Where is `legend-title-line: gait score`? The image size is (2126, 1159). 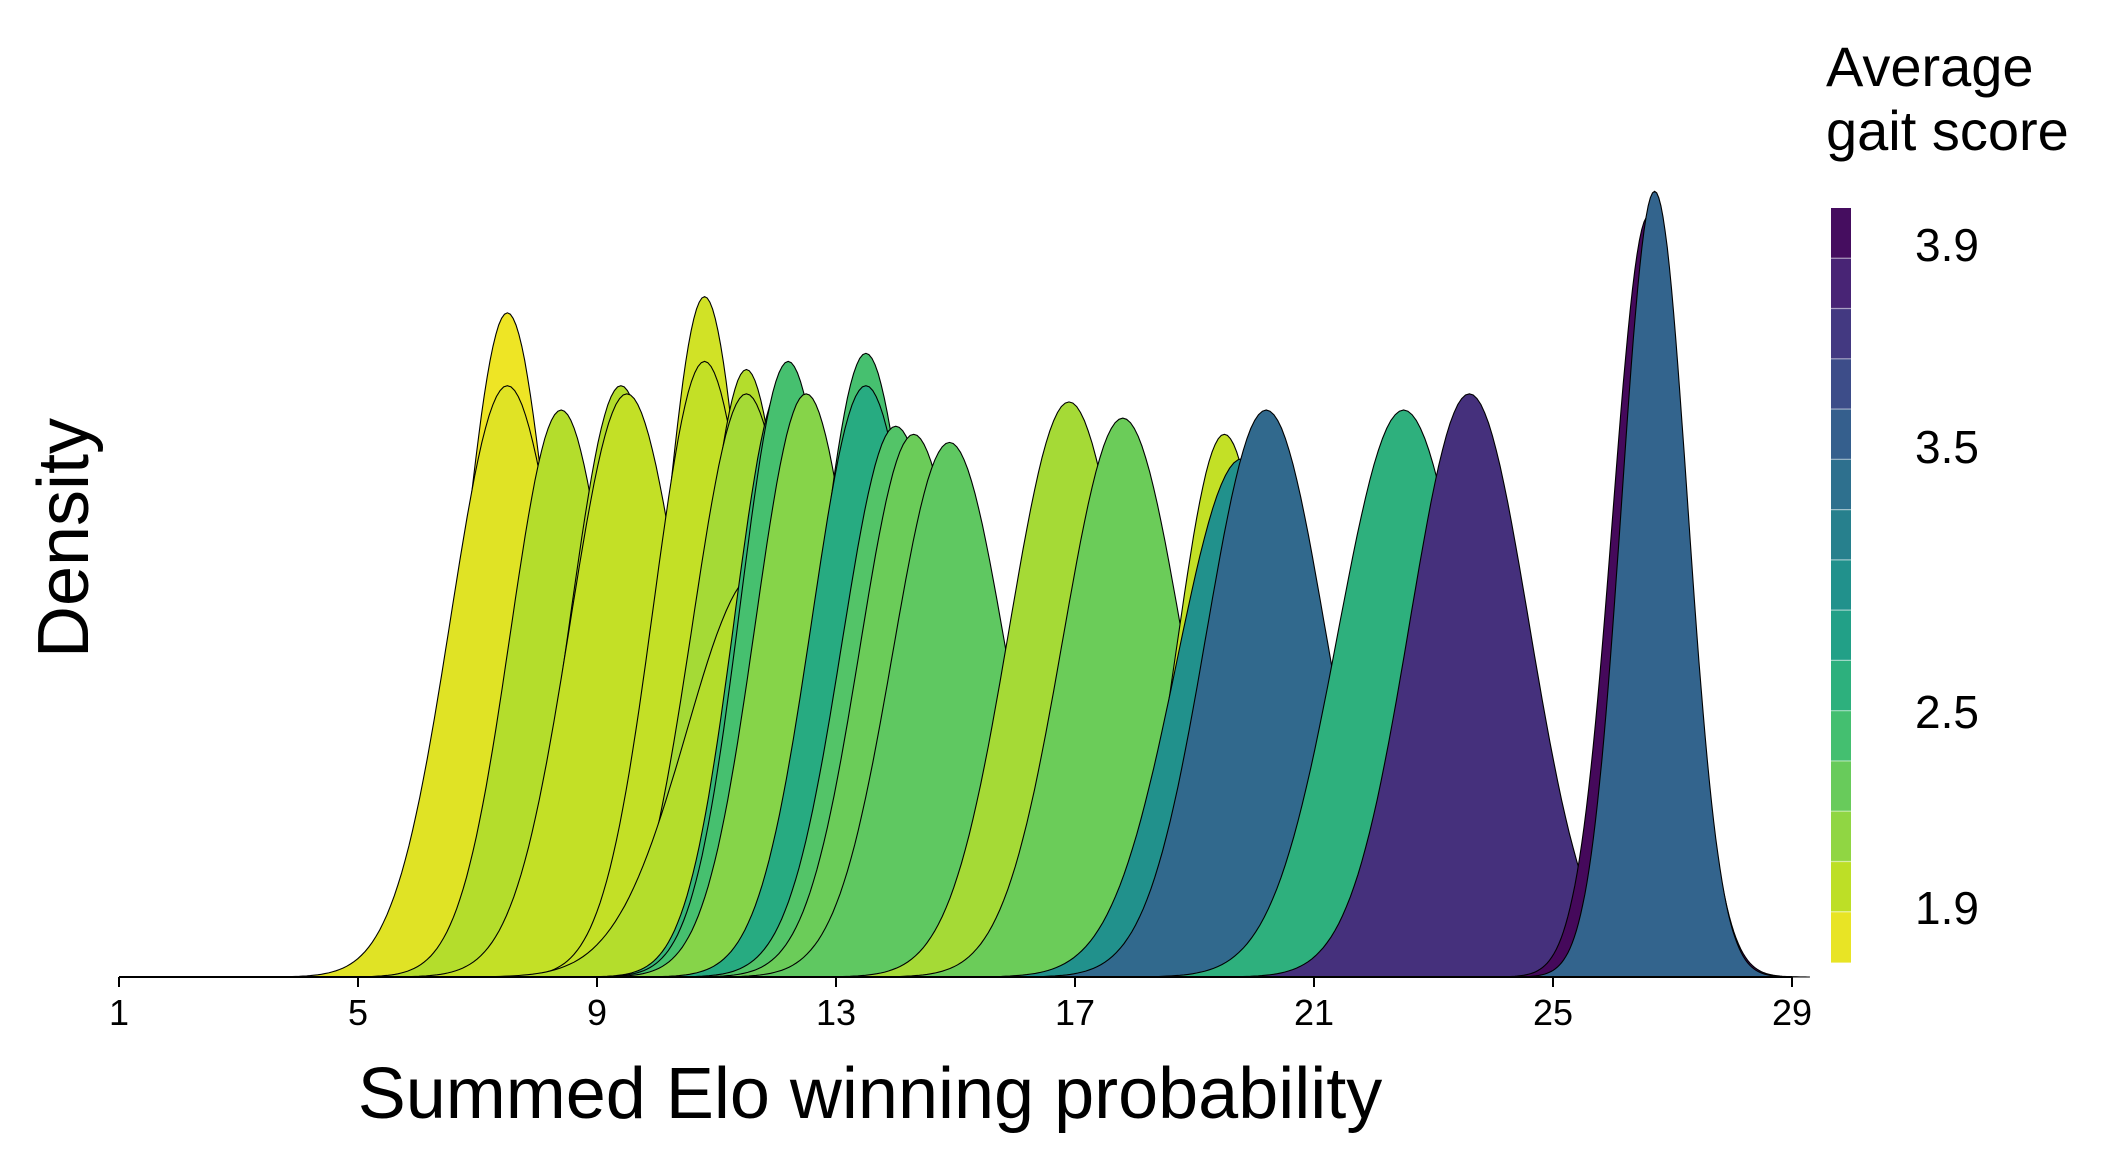 legend-title-line: gait score is located at coordinates (1947, 130).